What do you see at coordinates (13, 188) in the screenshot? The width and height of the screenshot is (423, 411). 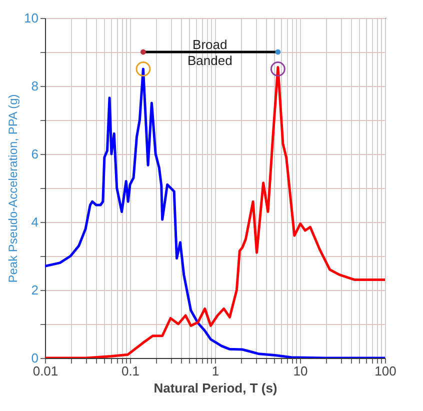 I see `y-axis-title: Peak Pseudo-Acceleration, PPA (g)` at bounding box center [13, 188].